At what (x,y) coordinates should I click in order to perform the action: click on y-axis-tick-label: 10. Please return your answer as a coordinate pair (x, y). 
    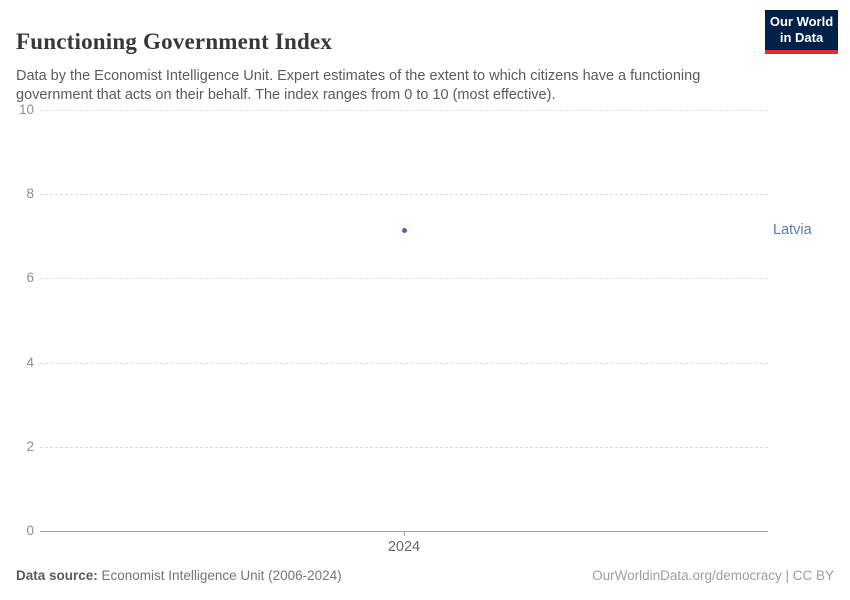
    Looking at the image, I should click on (26, 109).